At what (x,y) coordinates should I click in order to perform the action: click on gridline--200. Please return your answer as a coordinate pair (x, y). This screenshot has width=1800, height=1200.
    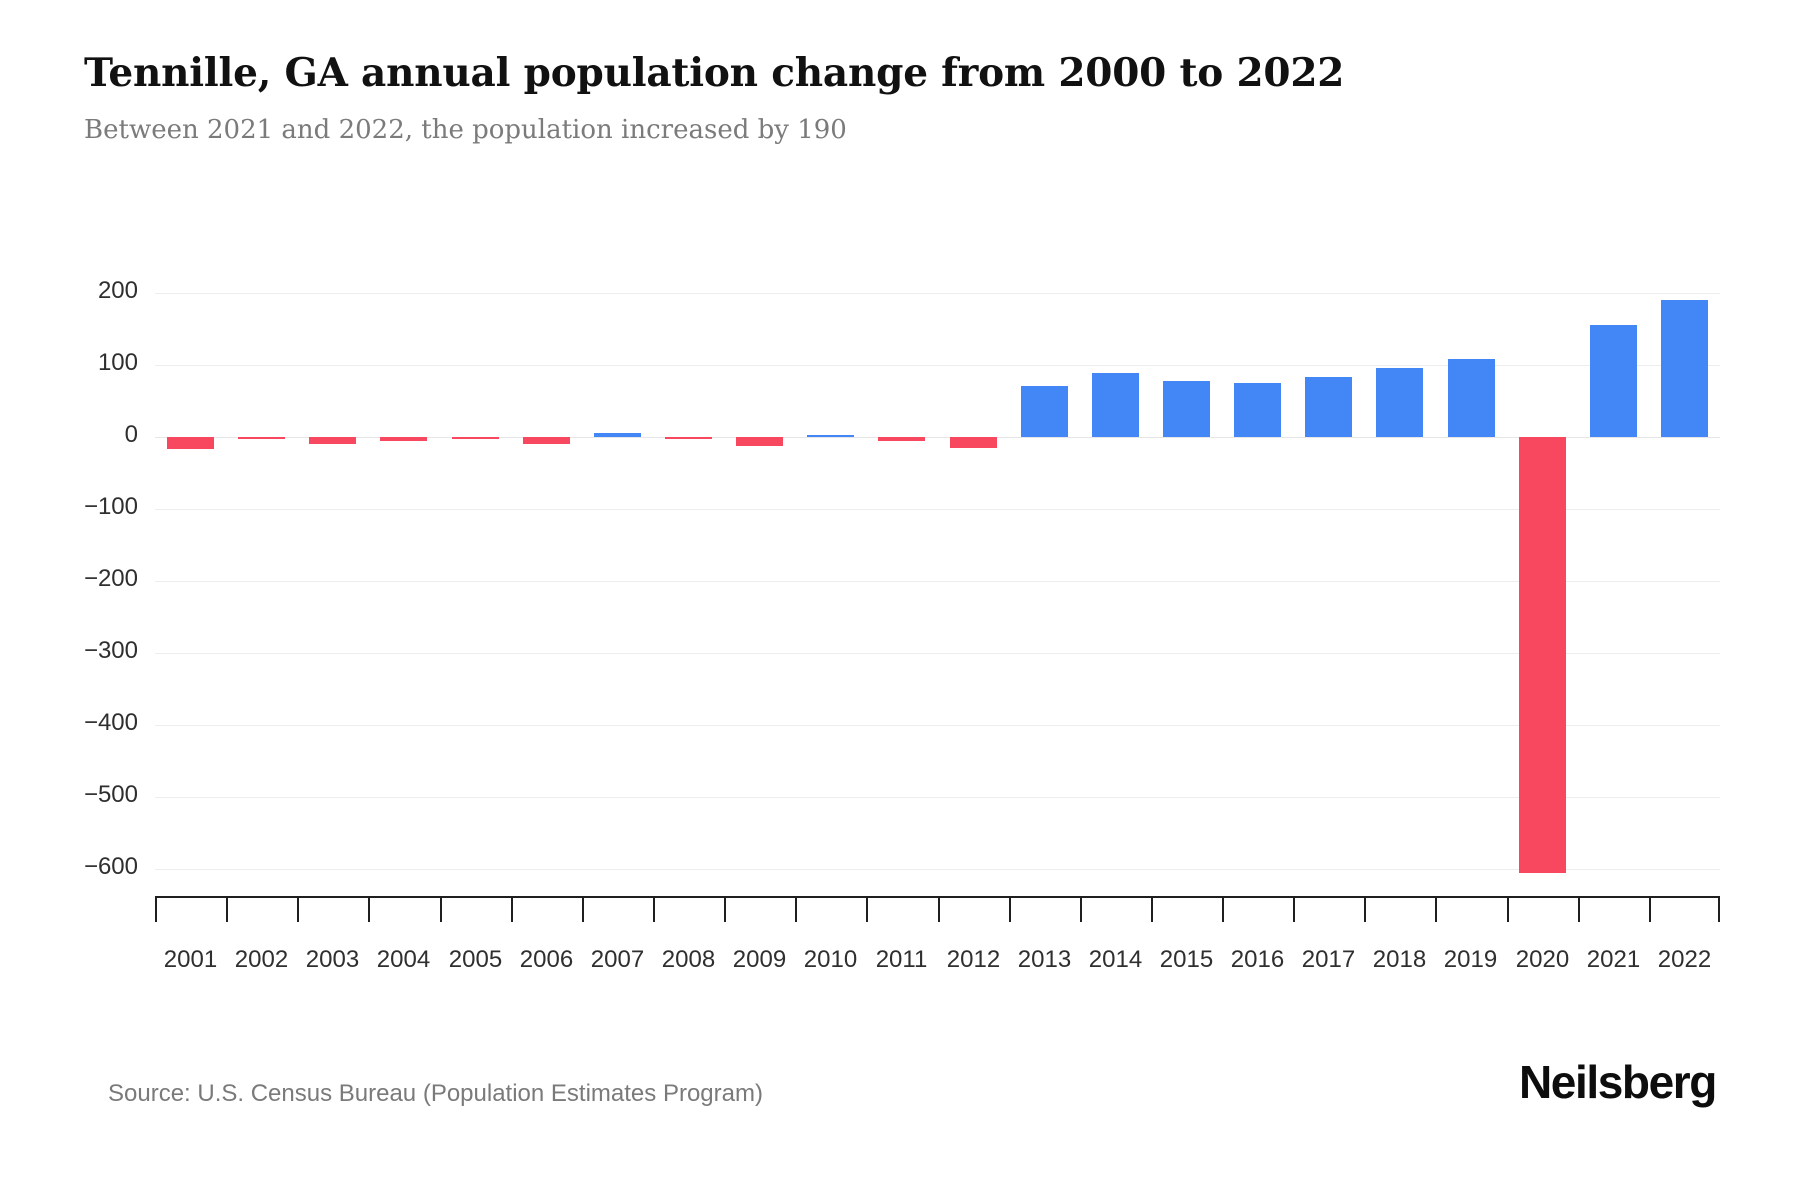
    Looking at the image, I should click on (937, 581).